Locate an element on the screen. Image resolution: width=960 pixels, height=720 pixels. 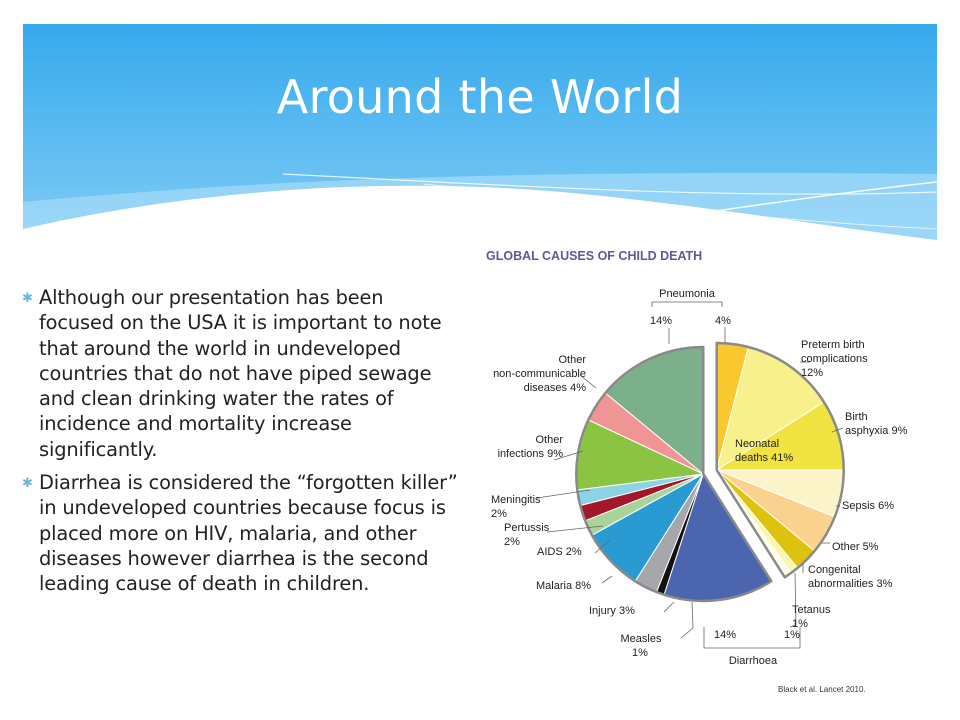
label-other-infections-line1: Other is located at coordinates (549, 440).